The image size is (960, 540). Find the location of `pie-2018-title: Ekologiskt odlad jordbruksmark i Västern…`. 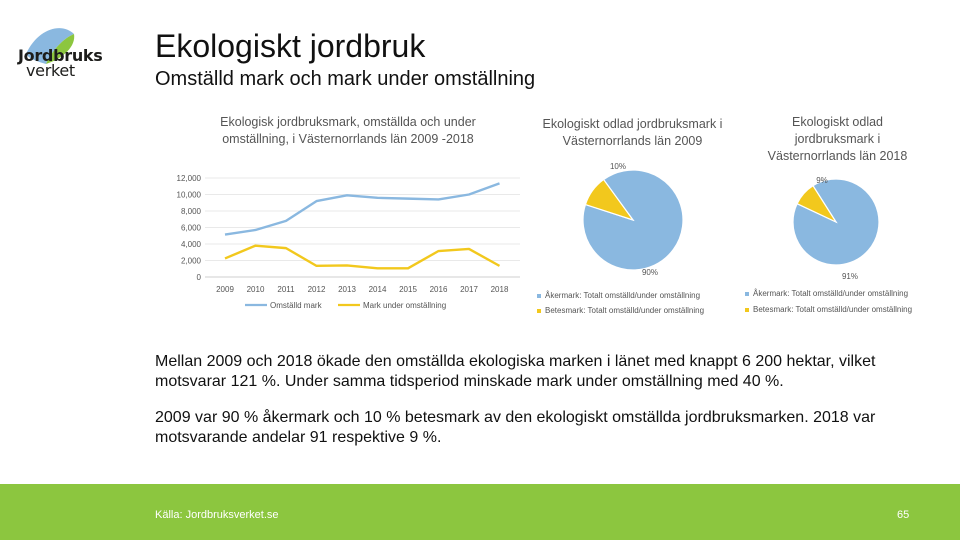

pie-2018-title: Ekologiskt odlad jordbruksmark i Västern… is located at coordinates (837, 139).